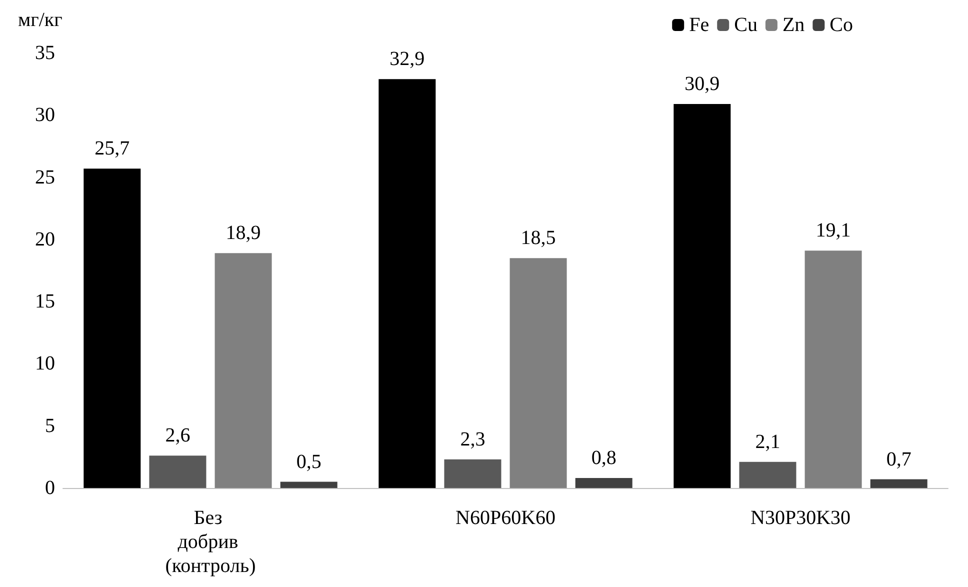  Describe the element at coordinates (473, 439) in the screenshot. I see `data-label: 2,3` at that location.